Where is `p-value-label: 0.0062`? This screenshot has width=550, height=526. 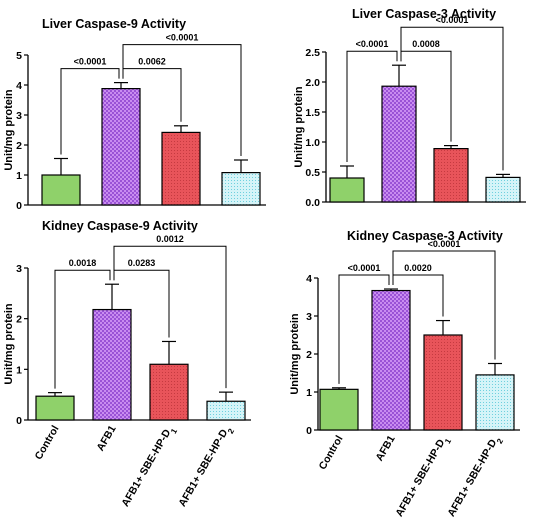 p-value-label: 0.0062 is located at coordinates (152, 62).